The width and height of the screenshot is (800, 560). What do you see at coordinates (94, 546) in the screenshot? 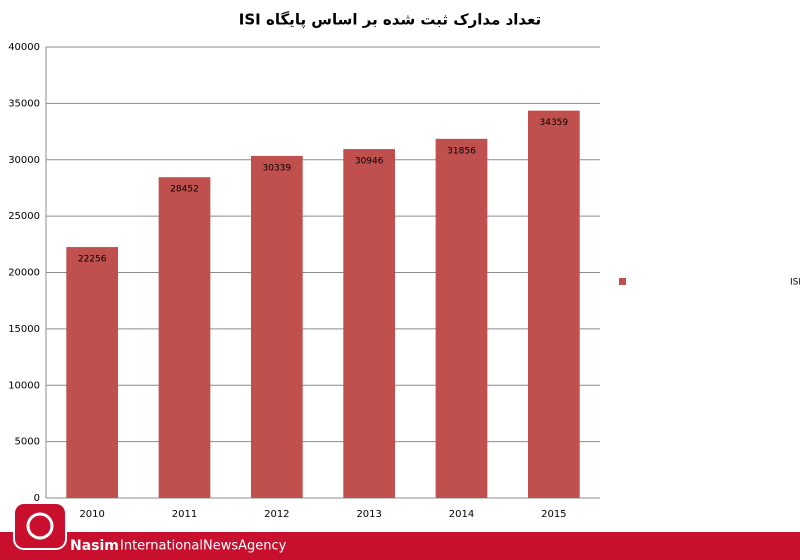
I see `footer-brand: Nasim` at bounding box center [94, 546].